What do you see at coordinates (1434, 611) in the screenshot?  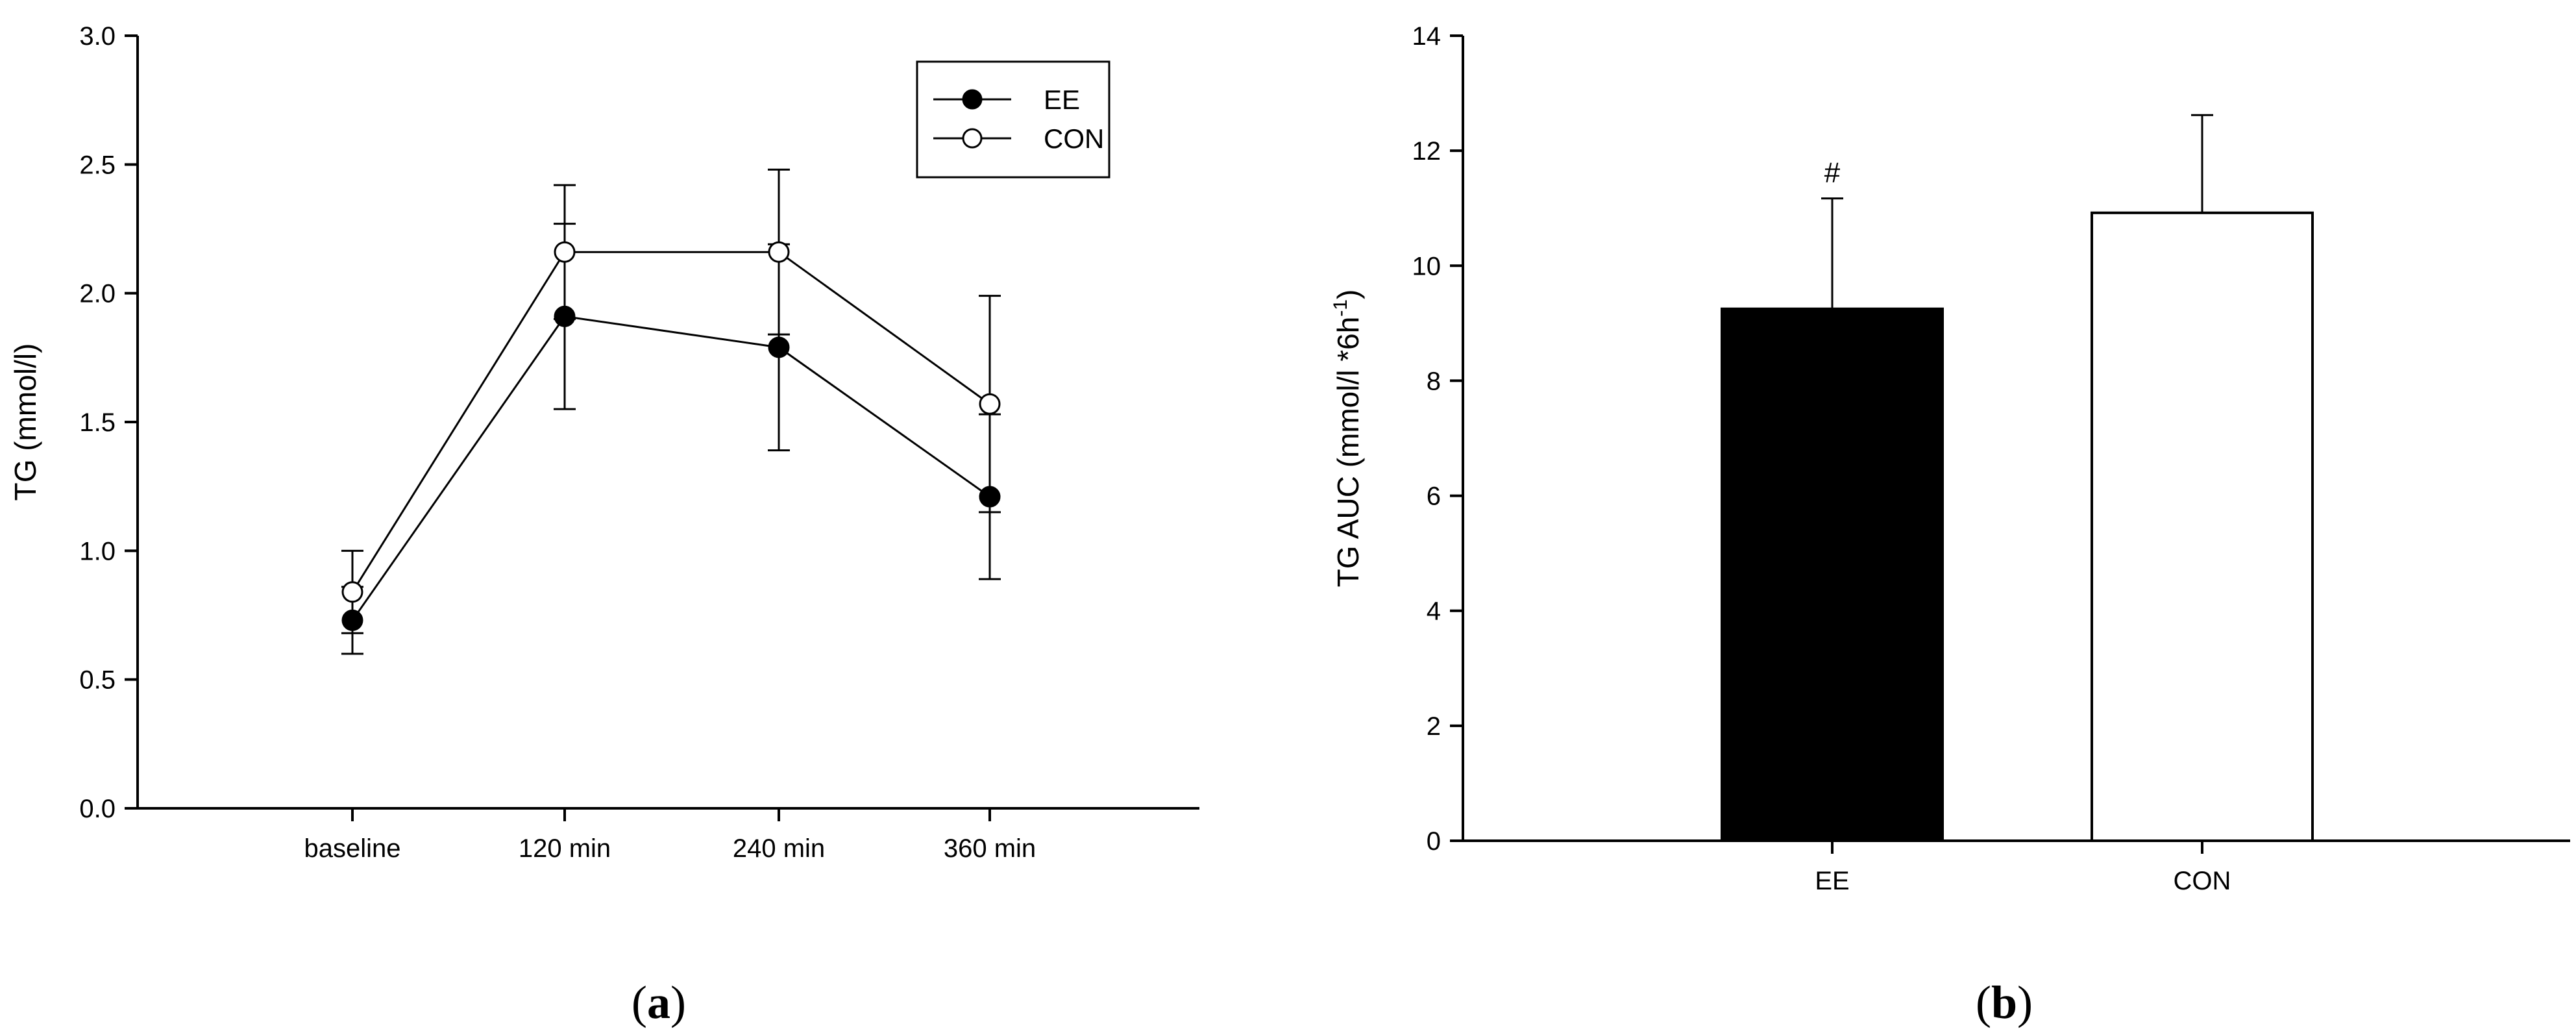 I see `y-tick-label: 4` at bounding box center [1434, 611].